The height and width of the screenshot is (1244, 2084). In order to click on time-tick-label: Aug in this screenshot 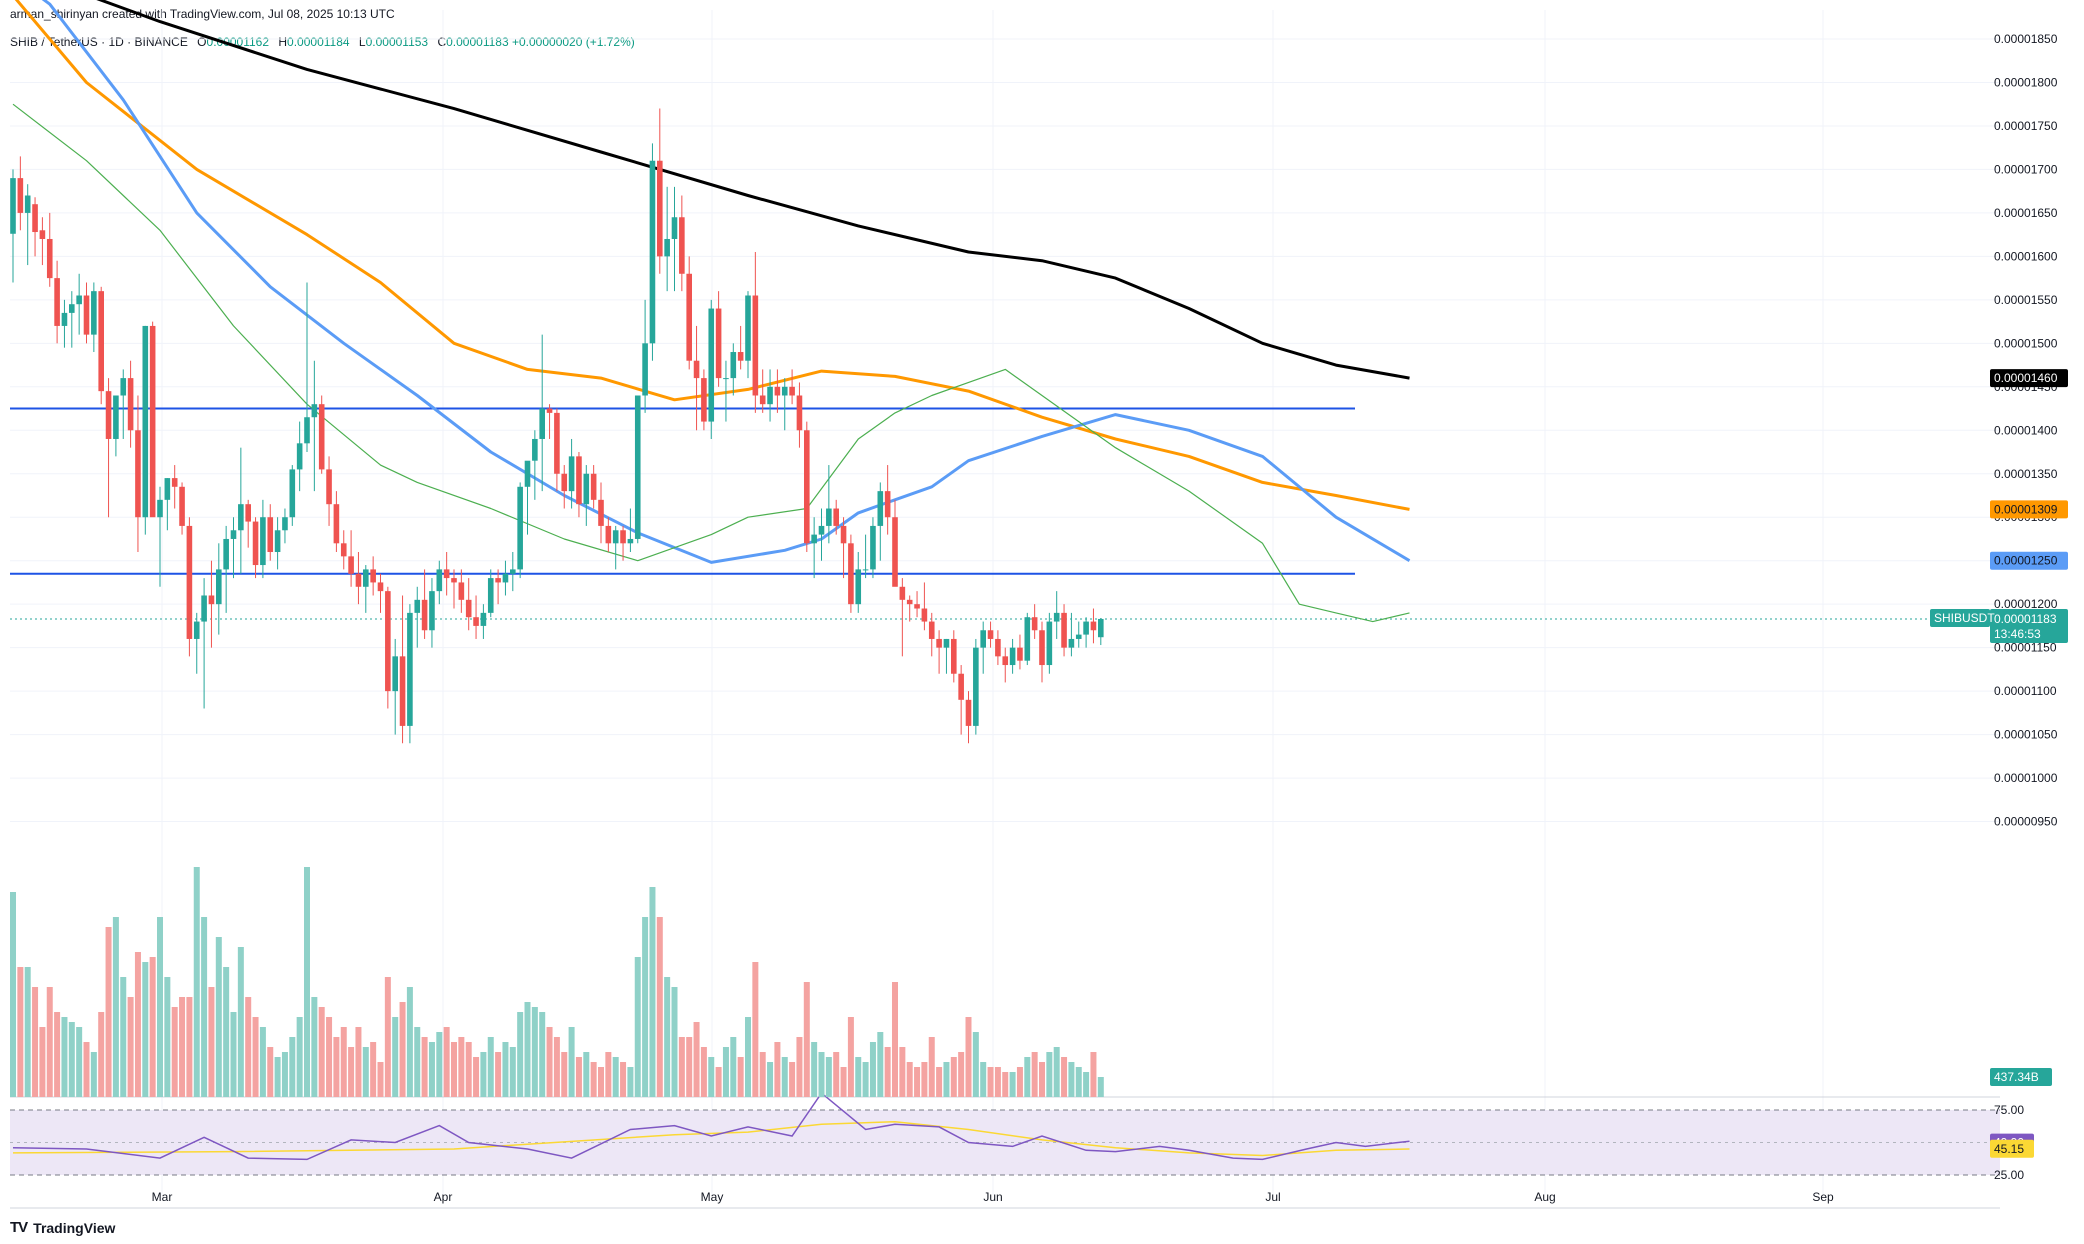, I will do `click(1544, 1197)`.